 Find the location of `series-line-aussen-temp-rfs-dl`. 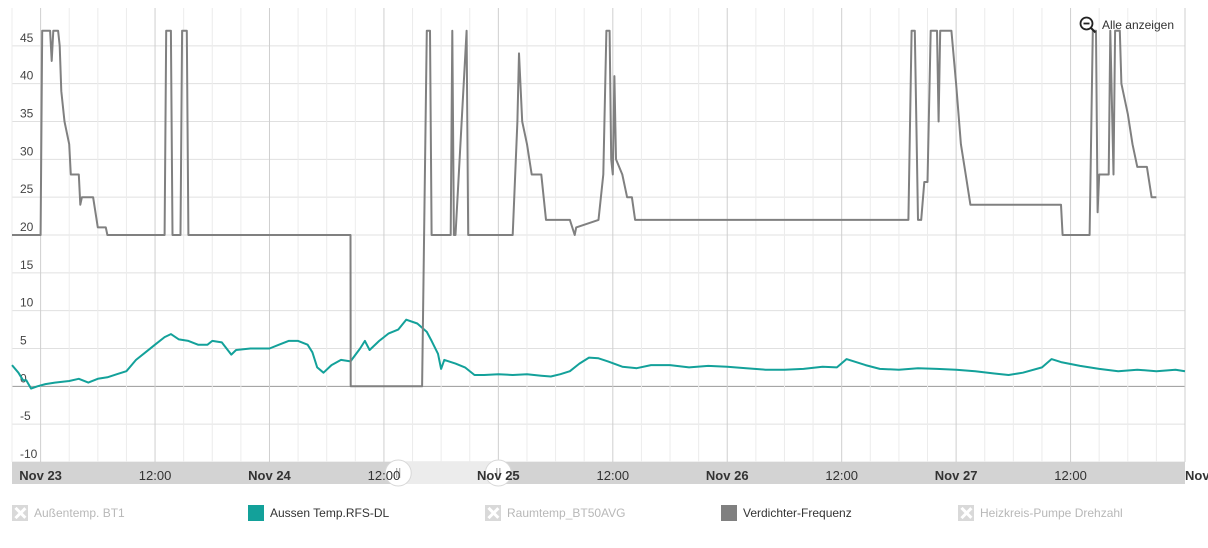

series-line-aussen-temp-rfs-dl is located at coordinates (598, 354).